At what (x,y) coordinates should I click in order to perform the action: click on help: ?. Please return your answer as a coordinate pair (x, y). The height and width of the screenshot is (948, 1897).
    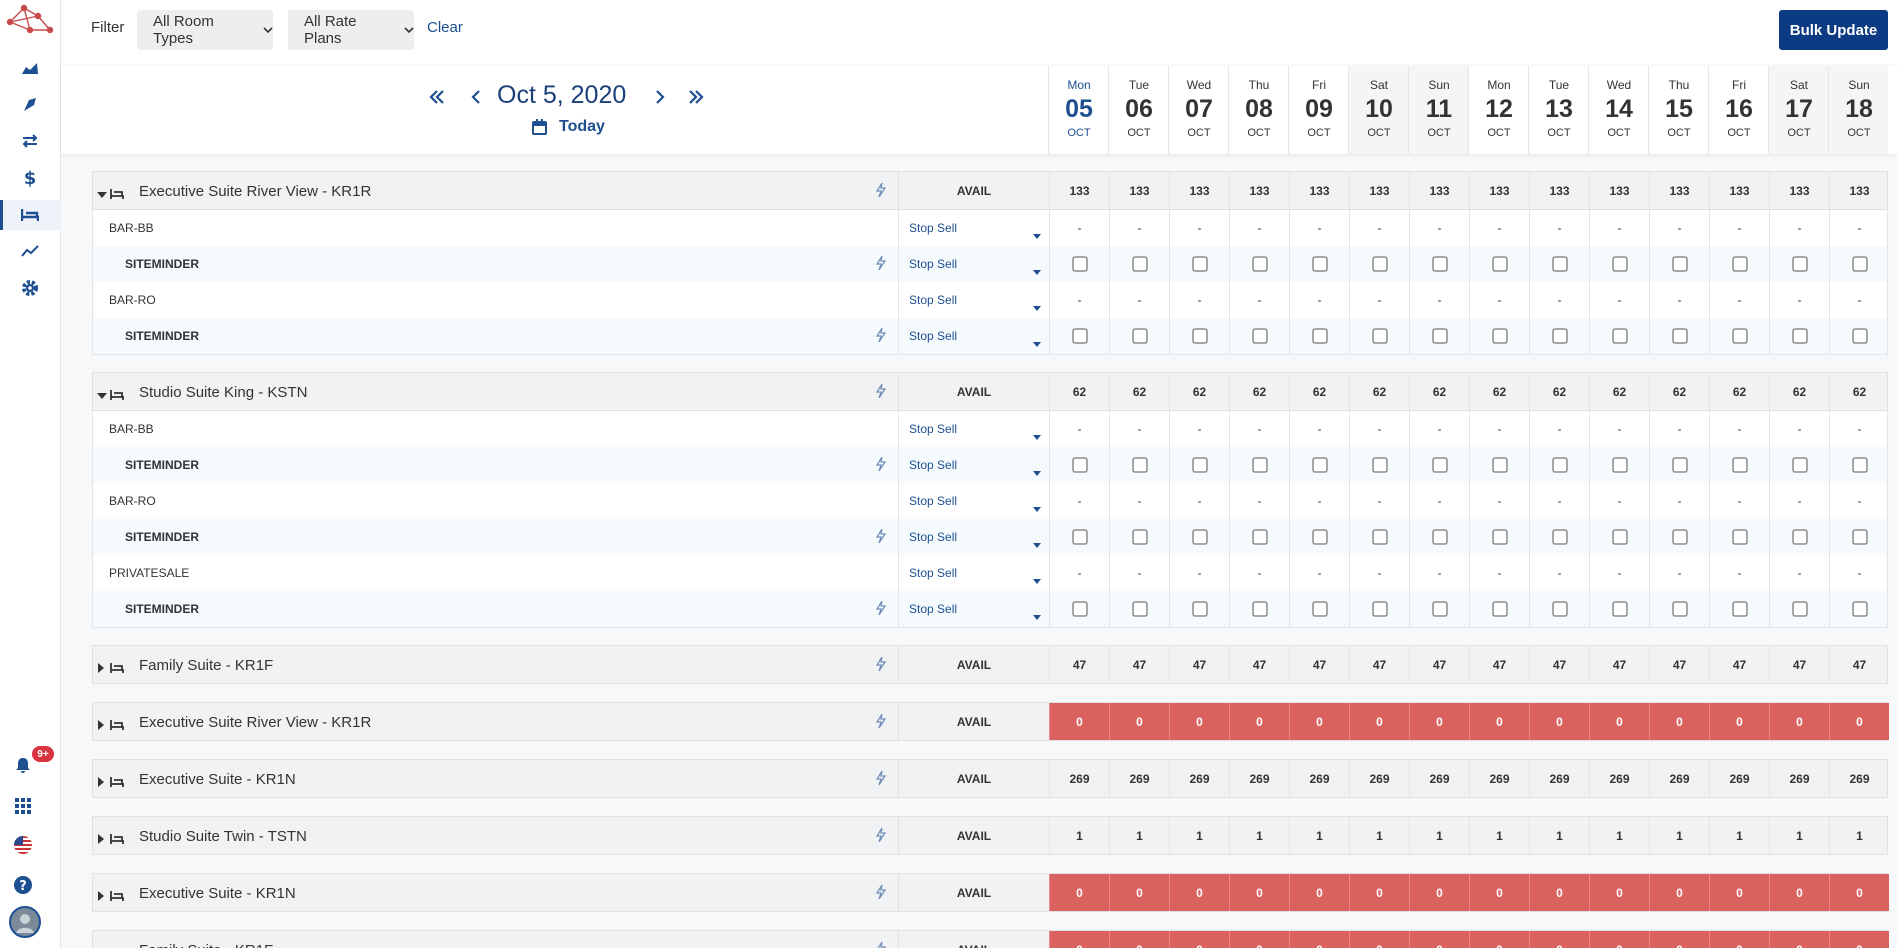
    Looking at the image, I should click on (23, 885).